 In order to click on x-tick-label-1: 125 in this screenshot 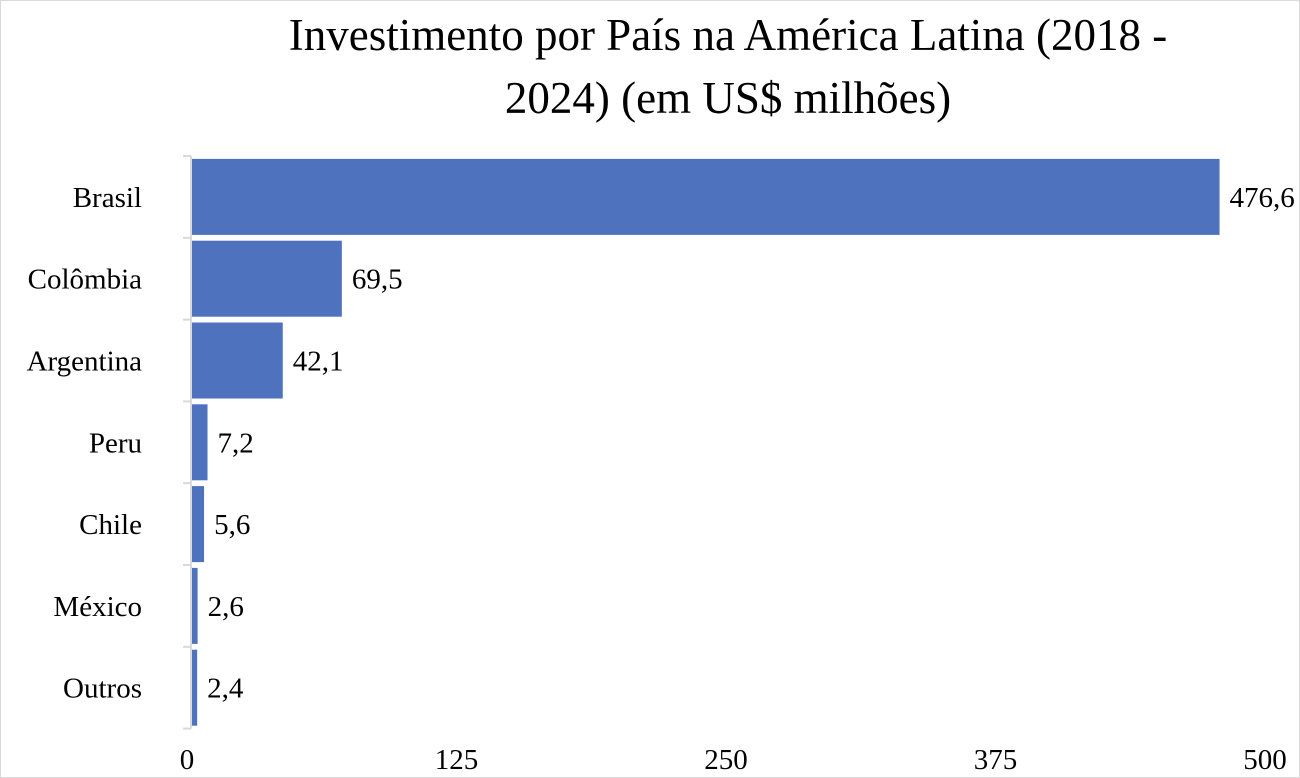, I will do `click(457, 760)`.